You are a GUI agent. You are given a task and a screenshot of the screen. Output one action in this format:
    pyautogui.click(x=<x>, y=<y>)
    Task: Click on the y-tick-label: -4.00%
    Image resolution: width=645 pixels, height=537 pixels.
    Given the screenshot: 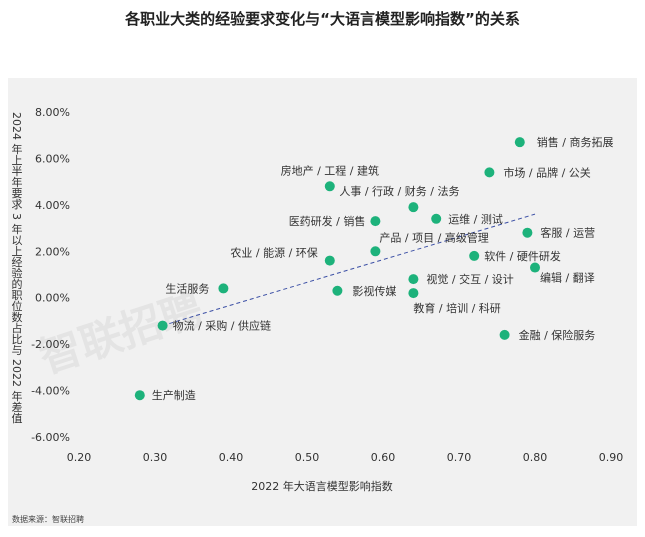 What is the action you would take?
    pyautogui.click(x=50, y=391)
    